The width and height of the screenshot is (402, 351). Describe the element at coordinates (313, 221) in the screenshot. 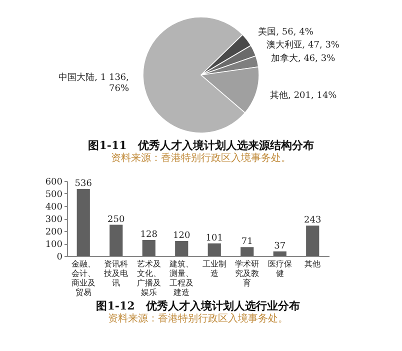

I see `data-label: 243` at that location.